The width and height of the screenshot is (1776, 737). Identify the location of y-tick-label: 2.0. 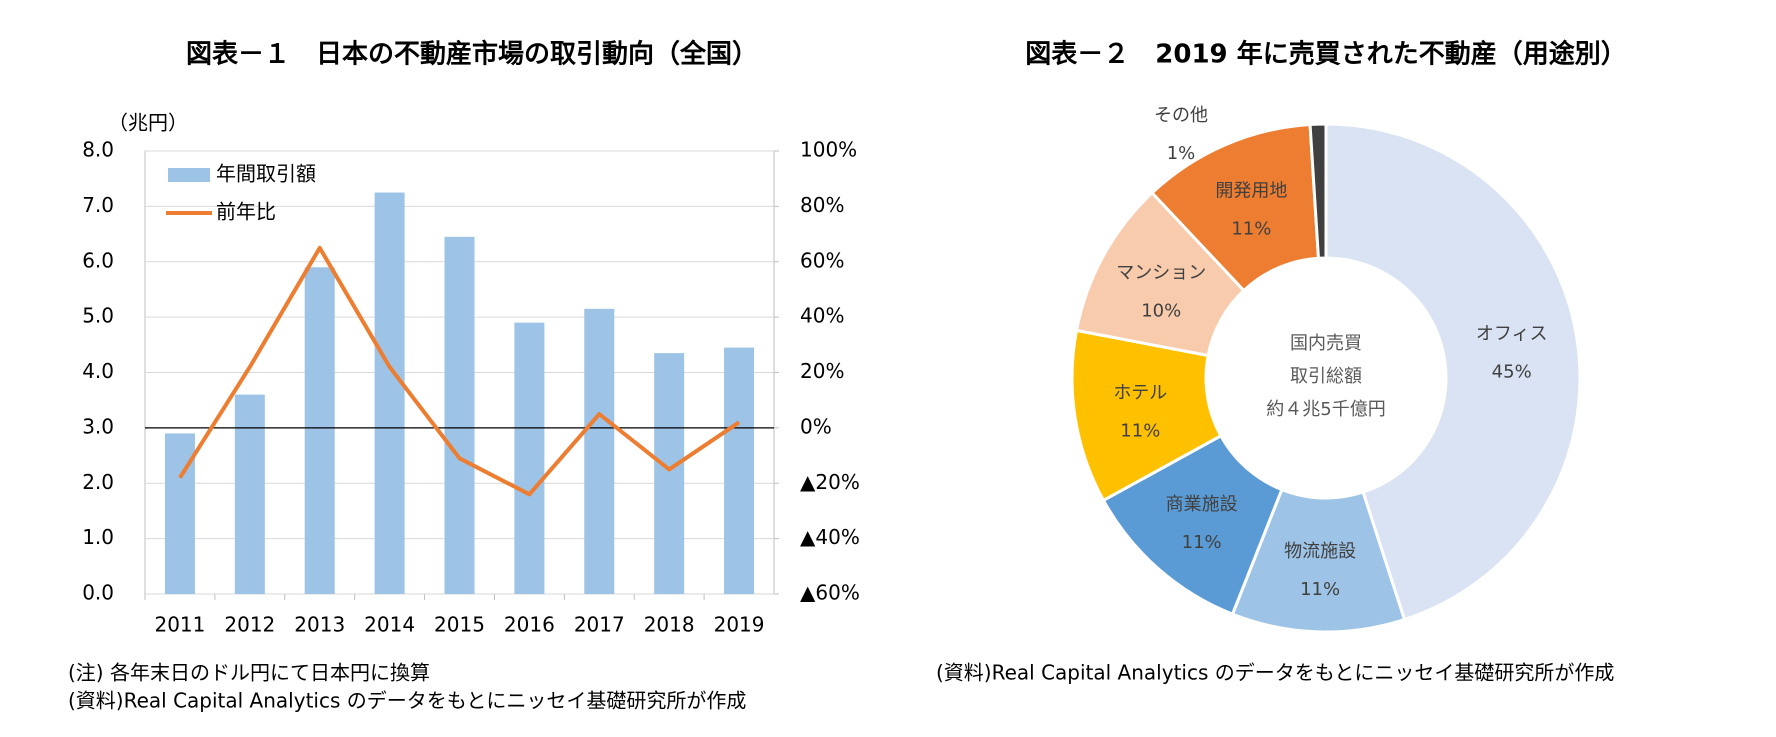
(98, 482).